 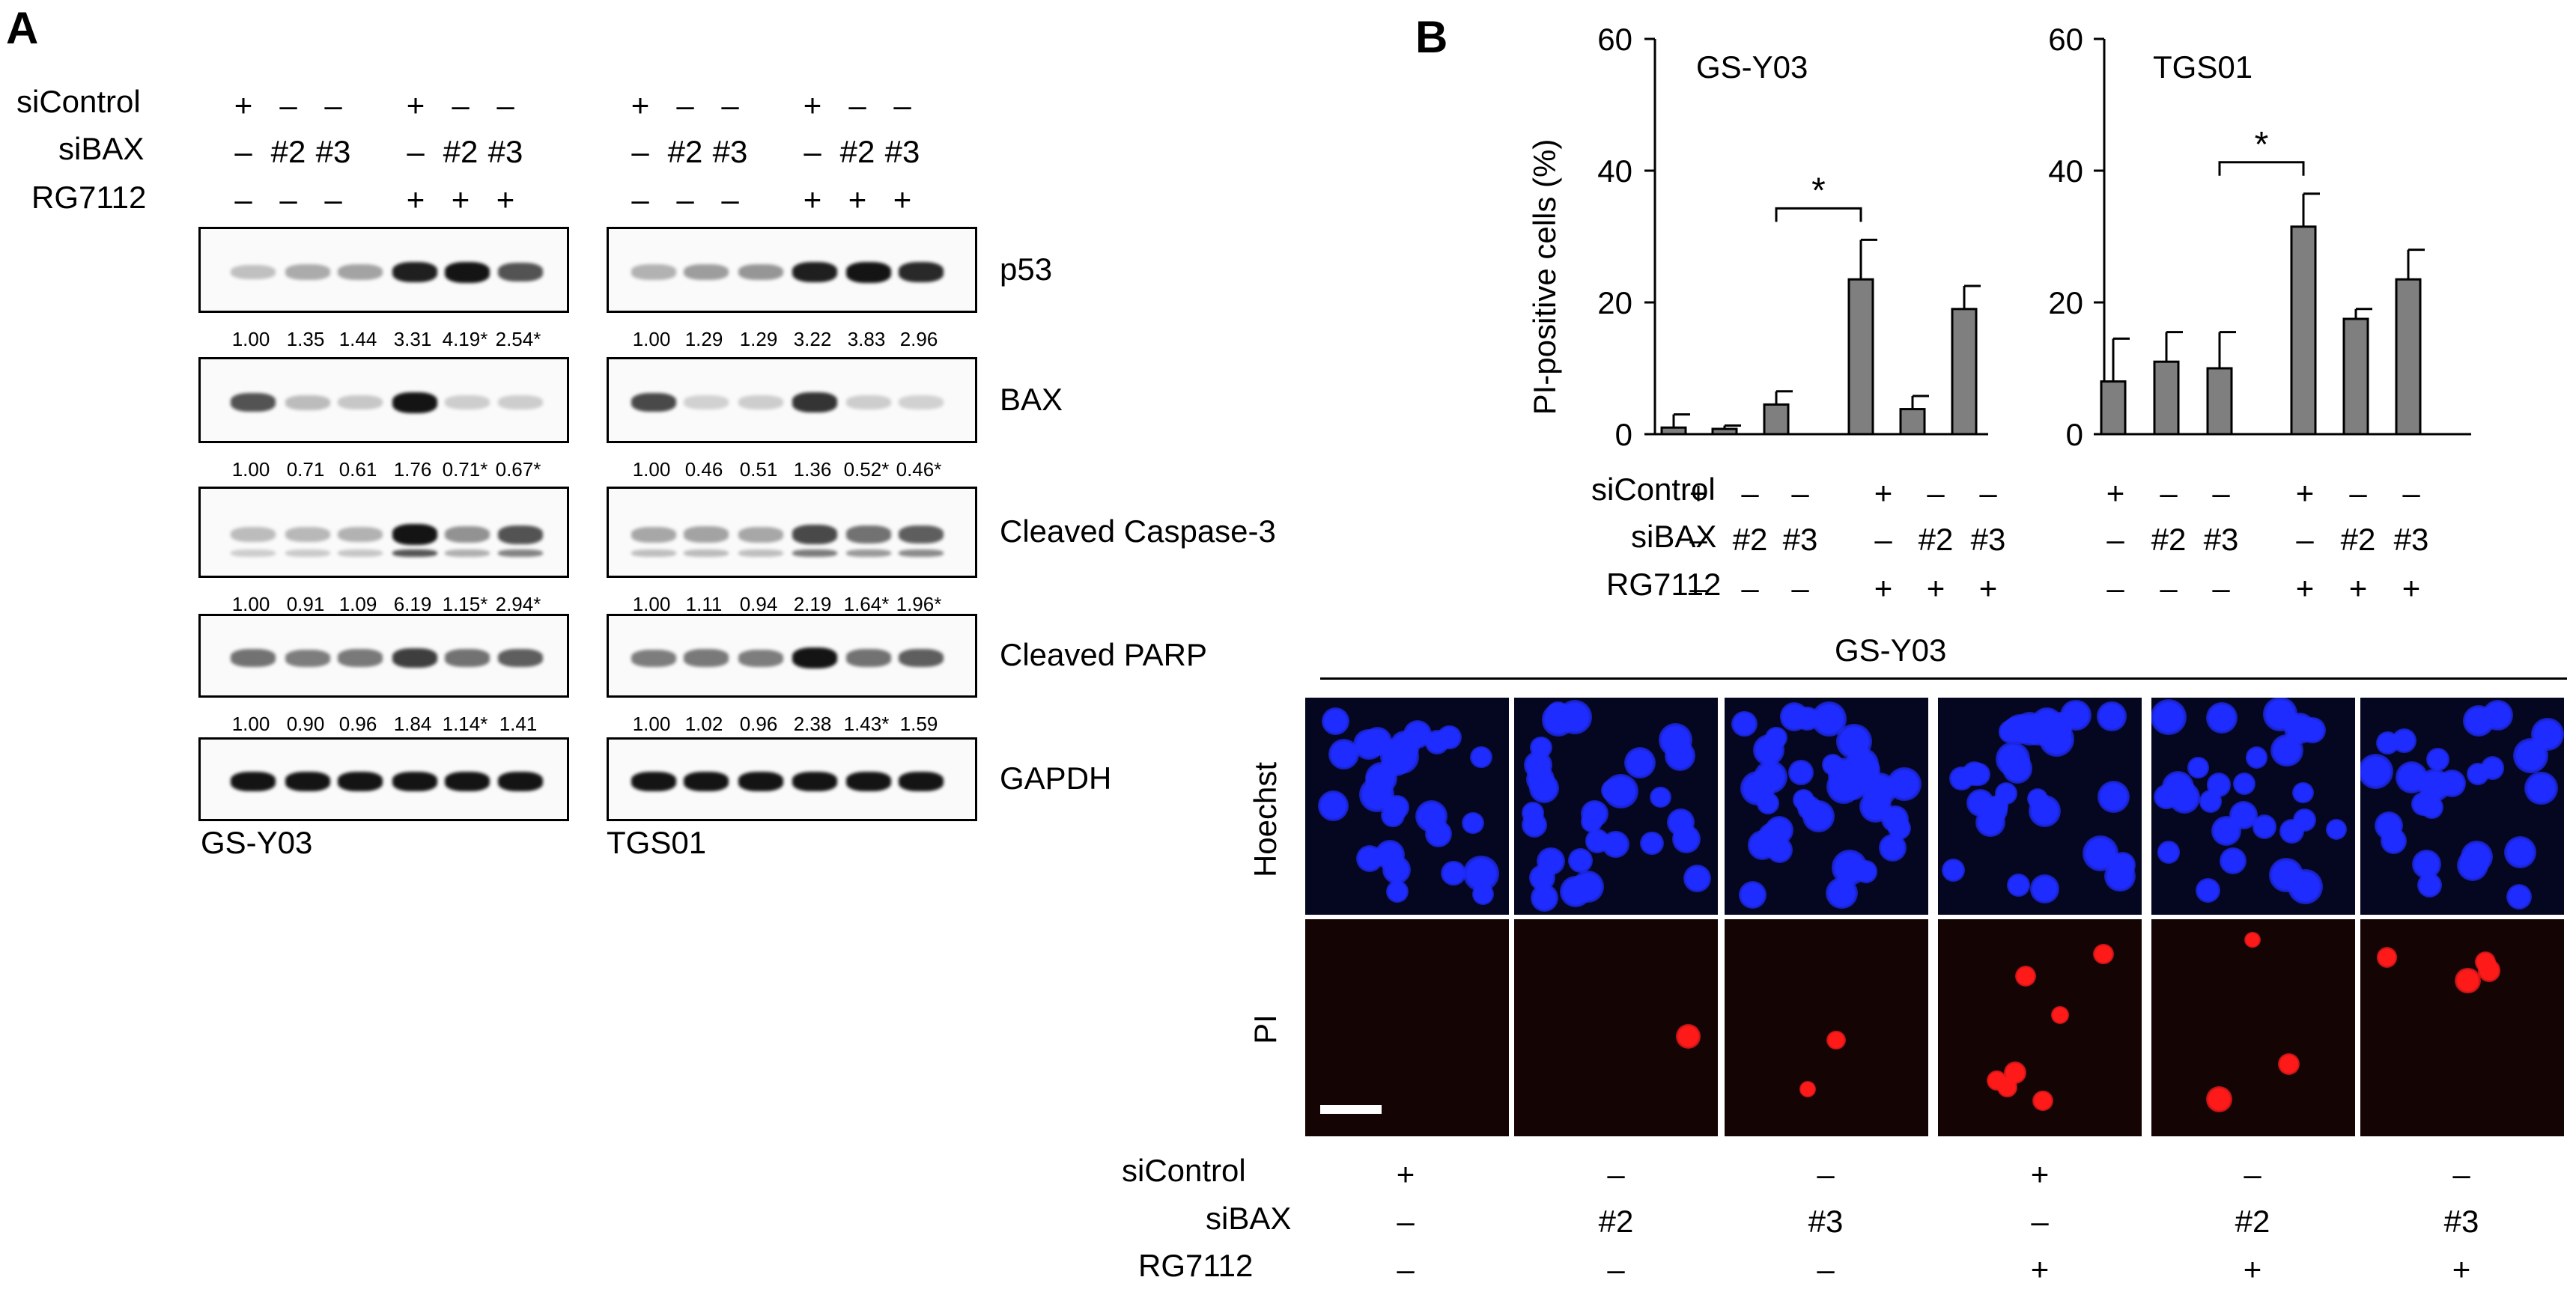 What do you see at coordinates (505, 199) in the screenshot?
I see `a-left-rg7112-lane-6: +` at bounding box center [505, 199].